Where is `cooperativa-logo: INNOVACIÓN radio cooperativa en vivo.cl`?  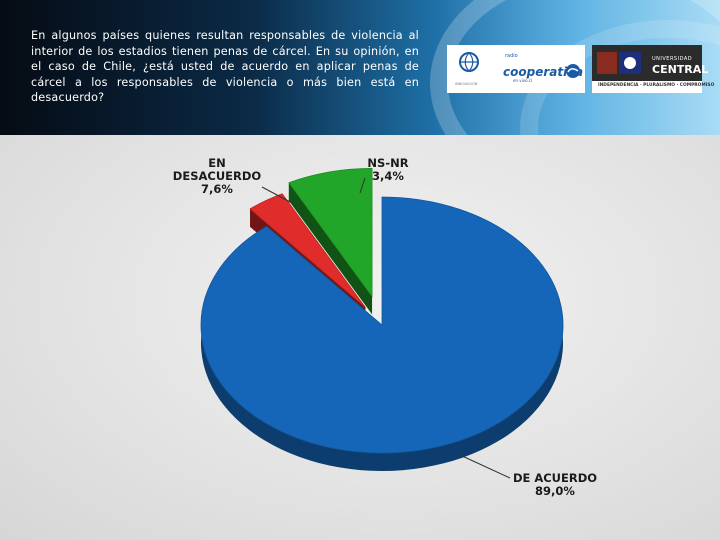
cooperativa-logo: INNOVACIÓN radio cooperativa en vivo.cl is located at coordinates (516, 69).